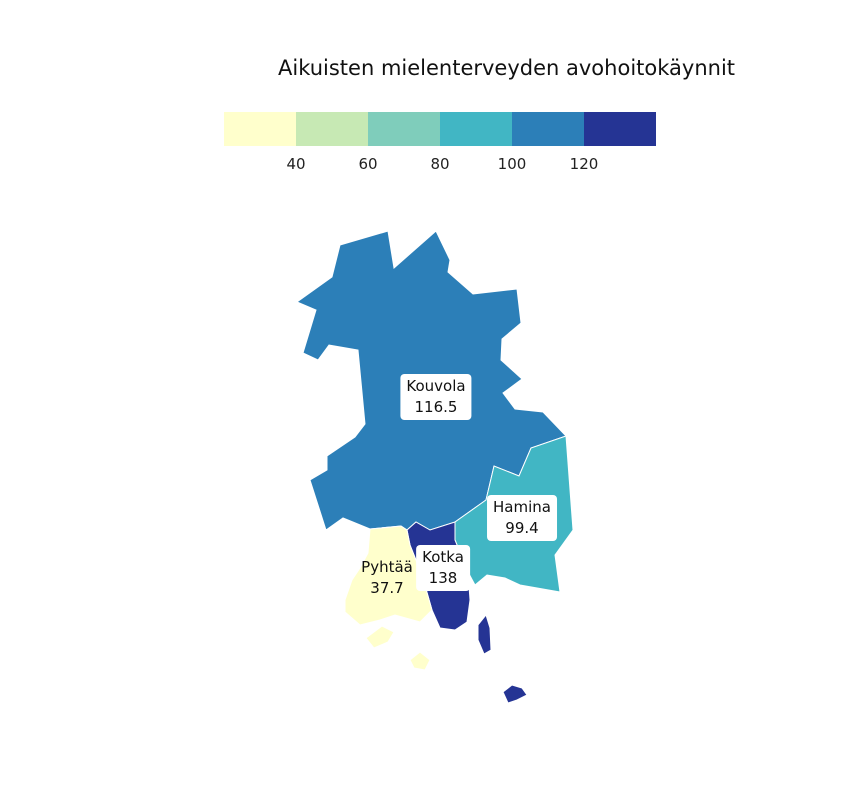  I want to click on region-name: Kouvola, so click(436, 386).